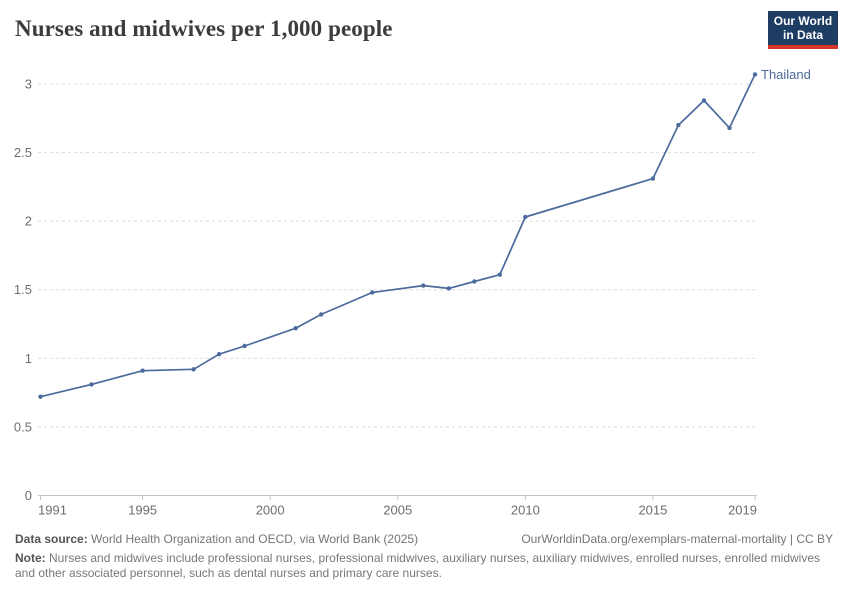 The height and width of the screenshot is (600, 850). Describe the element at coordinates (28, 83) in the screenshot. I see `y-tick-label: 3` at that location.